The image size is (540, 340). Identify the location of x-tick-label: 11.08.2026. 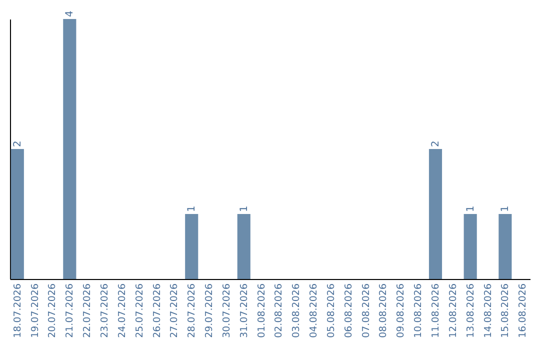
(436, 311).